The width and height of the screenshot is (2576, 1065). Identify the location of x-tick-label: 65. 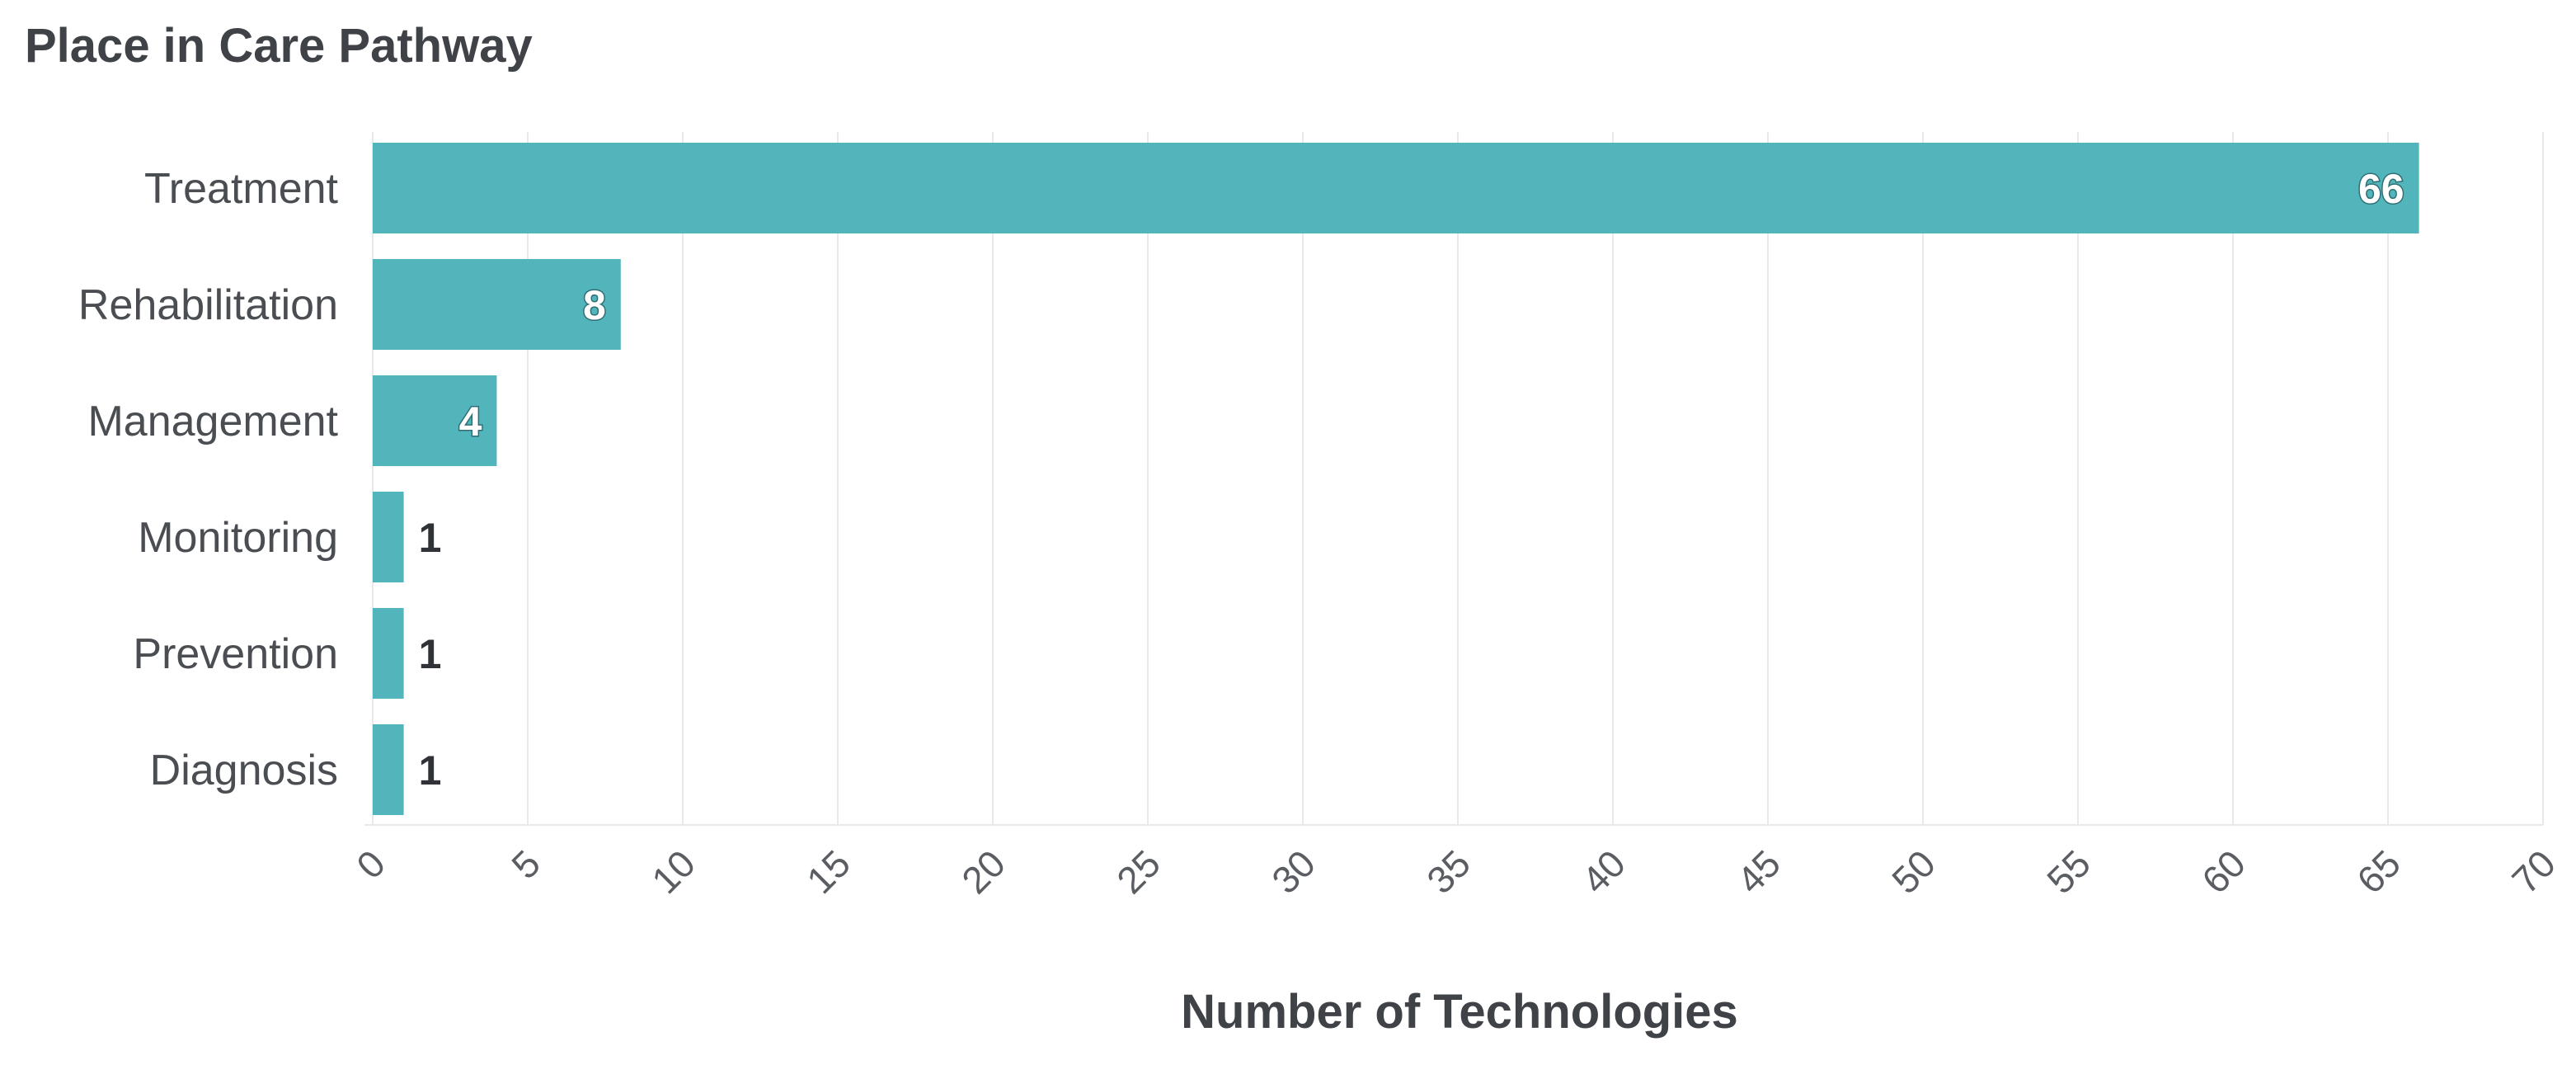
(2378, 871).